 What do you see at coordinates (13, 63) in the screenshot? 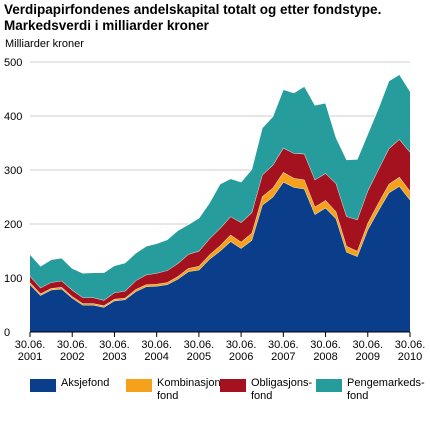
I see `y-tick-label: 500` at bounding box center [13, 63].